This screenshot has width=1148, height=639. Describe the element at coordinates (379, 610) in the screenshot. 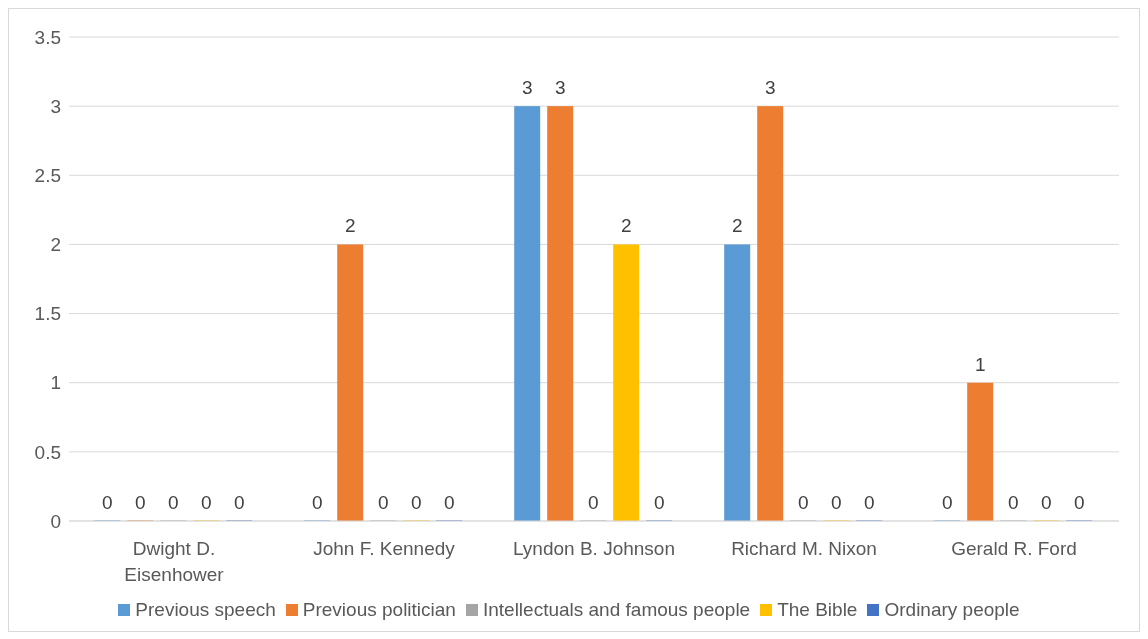

I see `legend-label: Previous politician` at that location.